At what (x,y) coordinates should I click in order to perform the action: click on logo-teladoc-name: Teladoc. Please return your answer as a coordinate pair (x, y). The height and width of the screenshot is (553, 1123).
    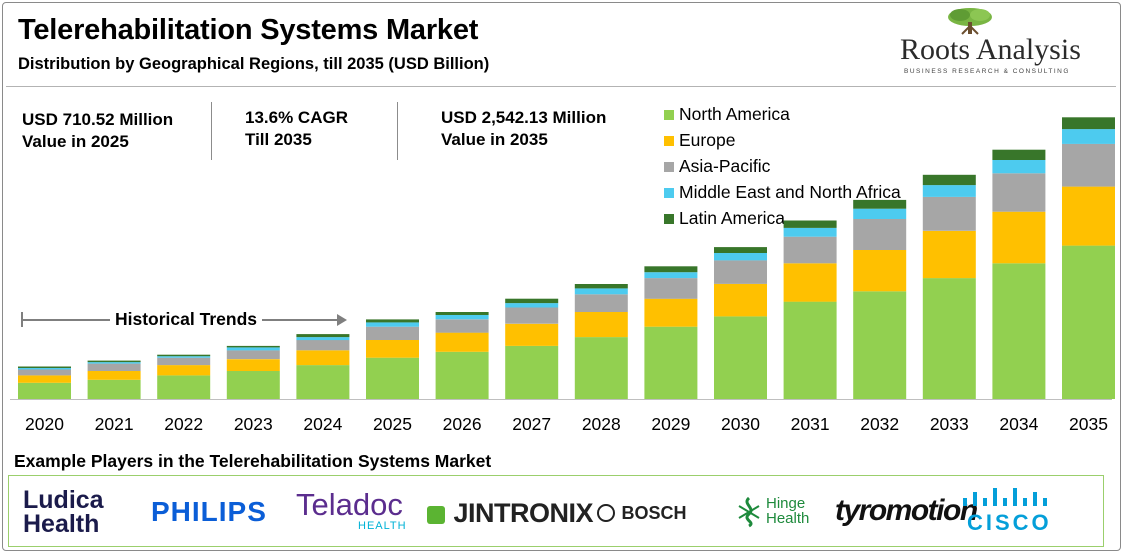
    Looking at the image, I should click on (349, 504).